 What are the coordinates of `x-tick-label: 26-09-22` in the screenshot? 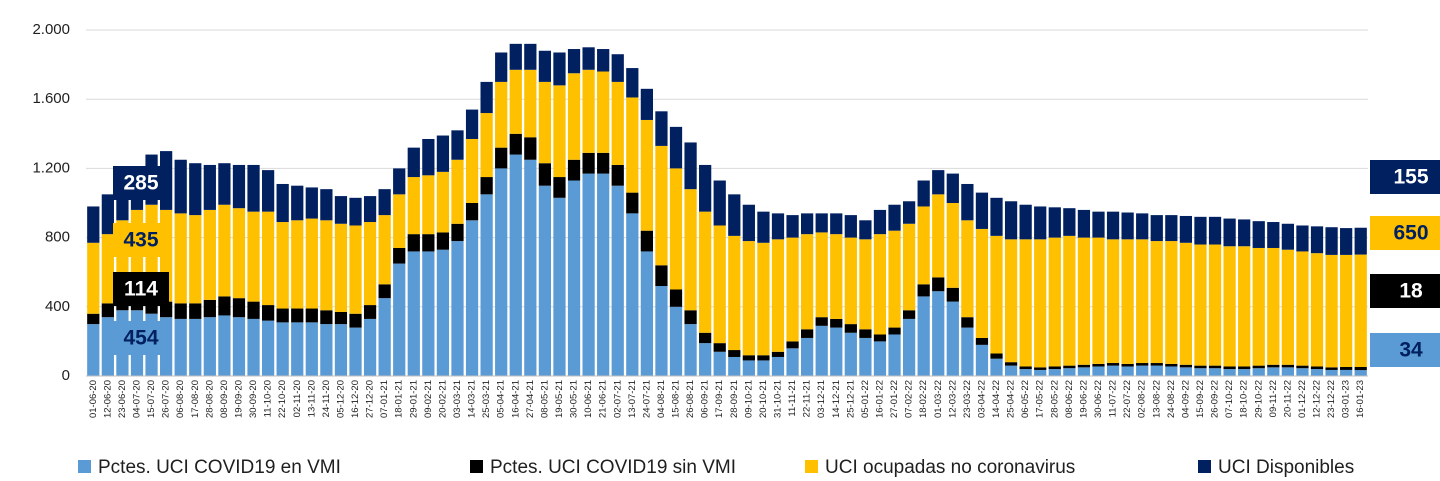 It's located at (1215, 399).